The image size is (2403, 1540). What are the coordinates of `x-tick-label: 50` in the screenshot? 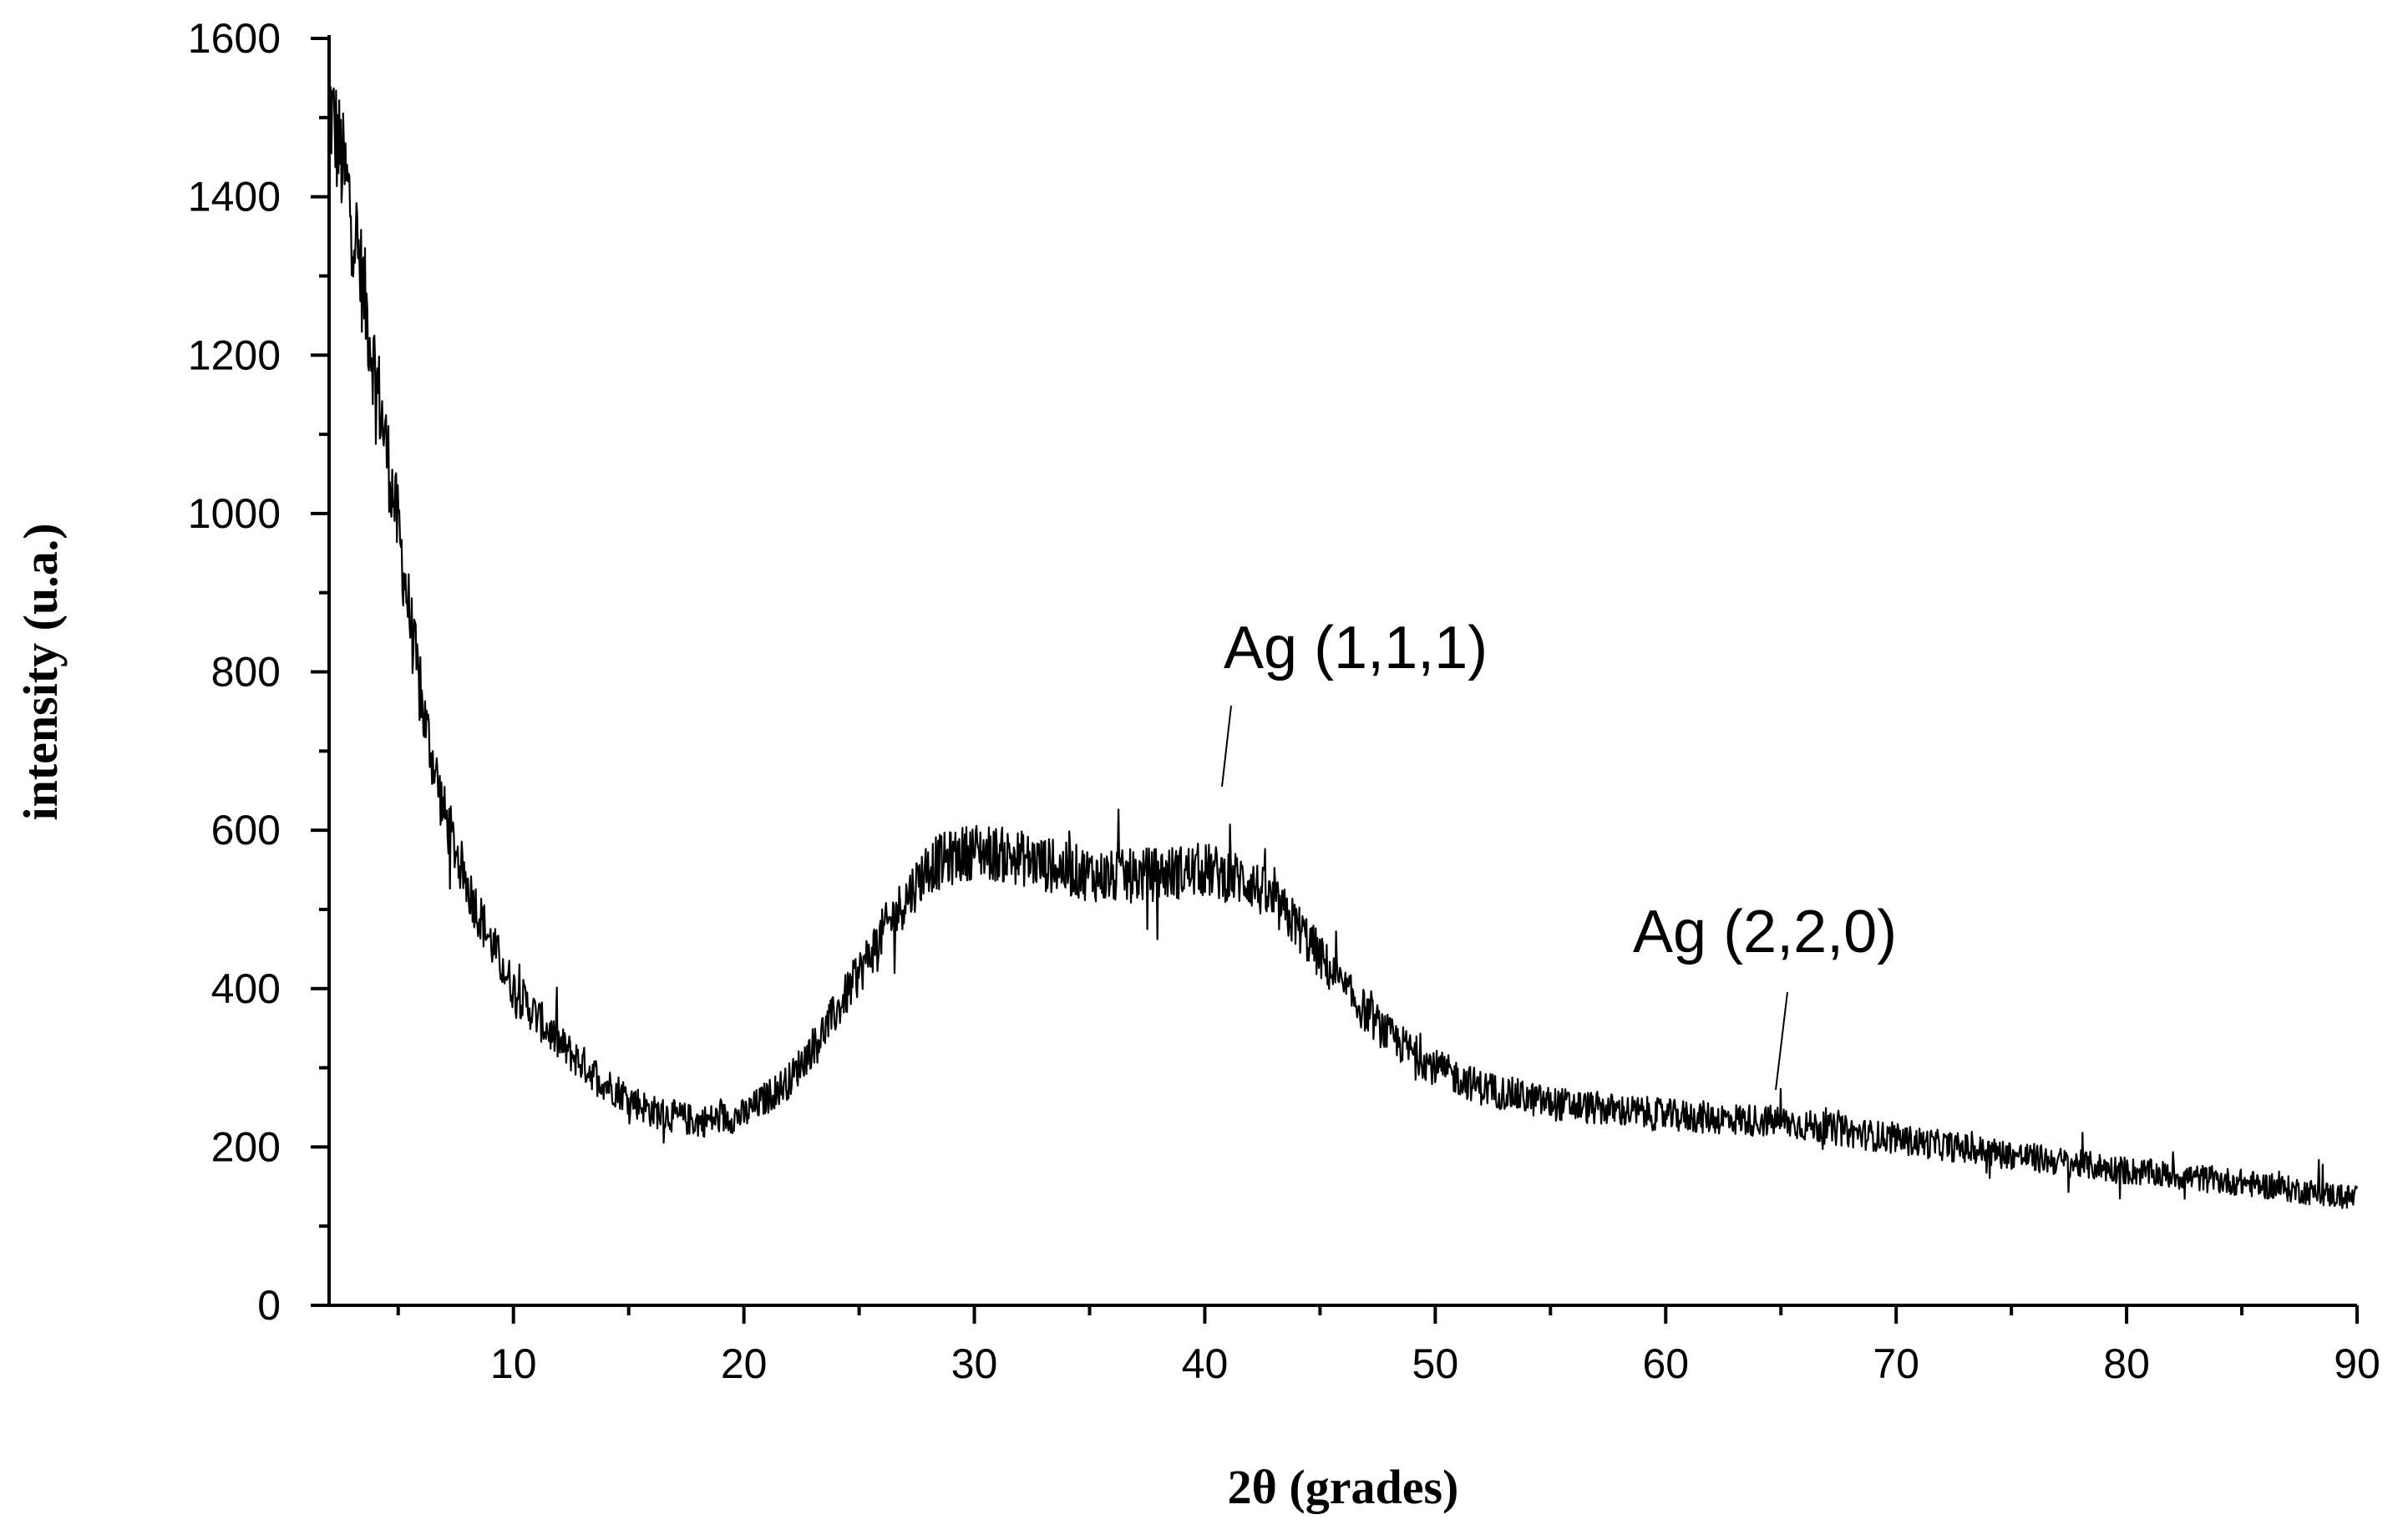 It's located at (1435, 1363).